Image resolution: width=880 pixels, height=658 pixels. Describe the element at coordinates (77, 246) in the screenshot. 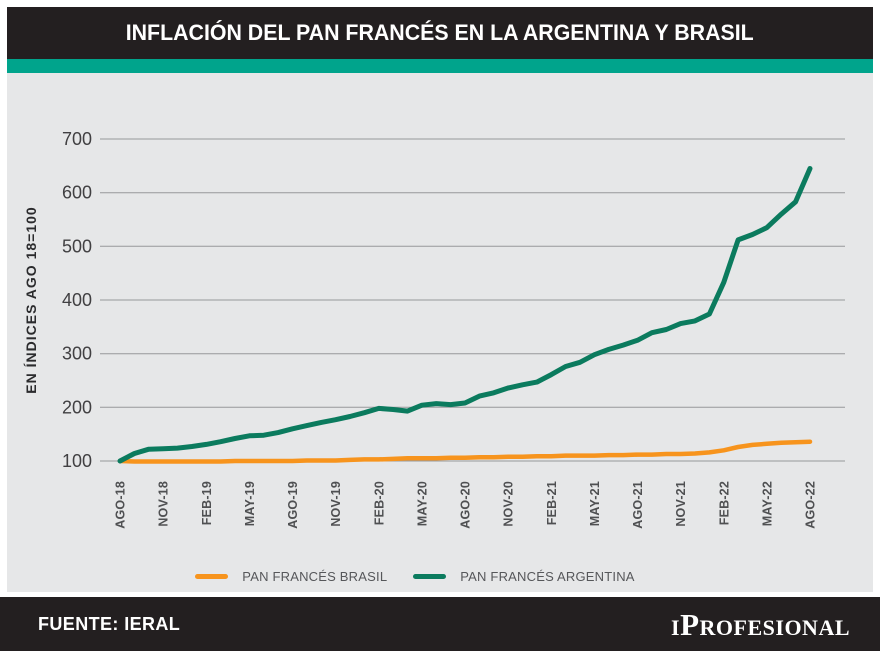

I see `y-tick-label: 500` at that location.